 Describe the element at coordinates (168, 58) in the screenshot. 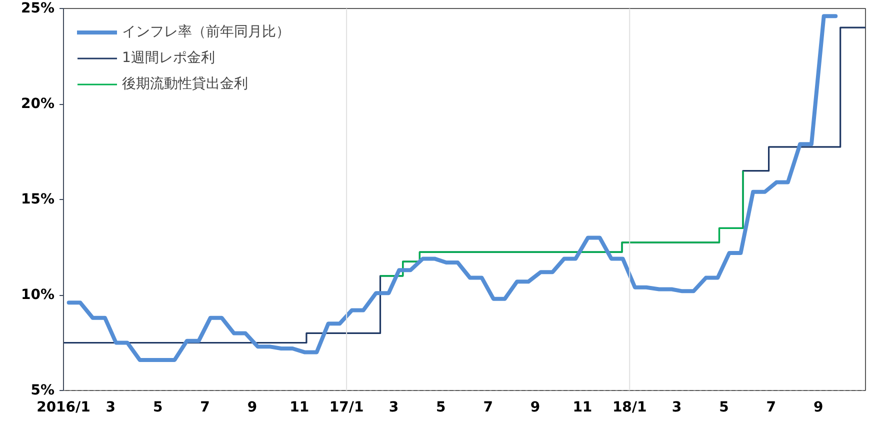

I see `legend-label: 1週間レポ金利` at that location.